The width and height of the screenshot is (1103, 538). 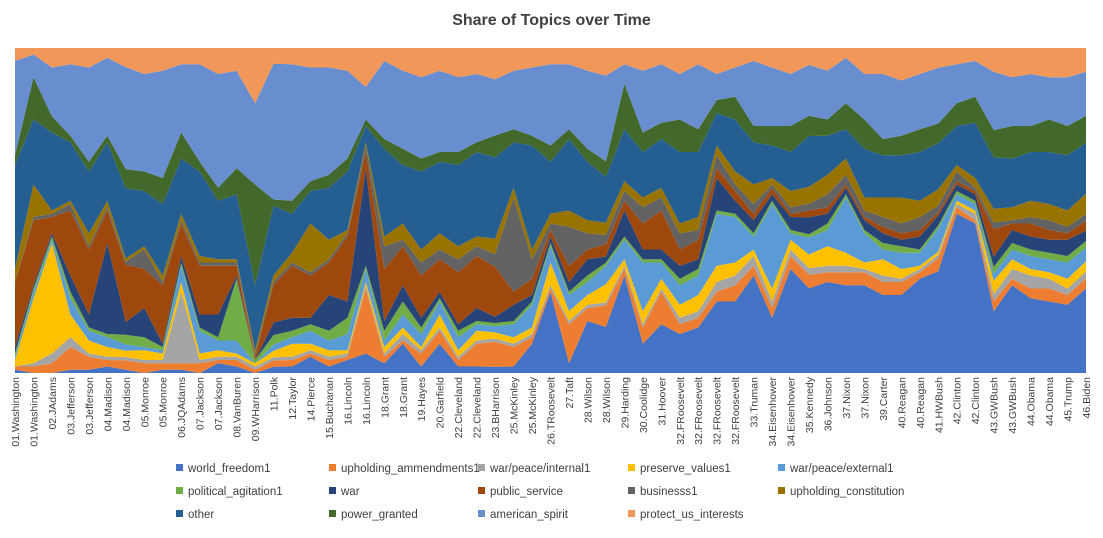 I want to click on legend-label: war/peace/internal1, so click(x=540, y=469).